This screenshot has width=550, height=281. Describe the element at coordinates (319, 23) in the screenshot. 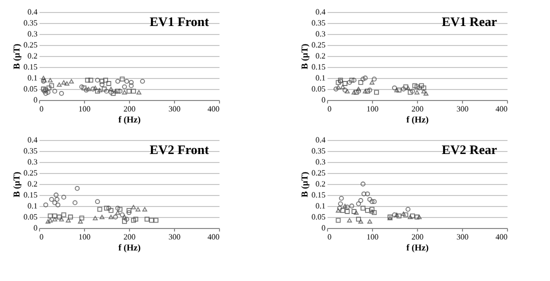

I see `y-tick-label: 0.35` at that location.